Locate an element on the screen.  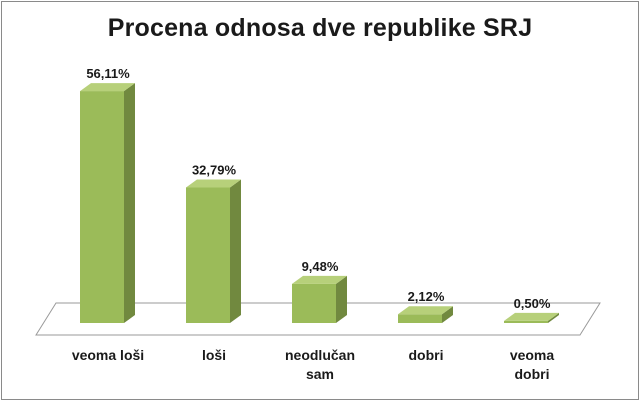
data-label: 32,79% is located at coordinates (214, 169).